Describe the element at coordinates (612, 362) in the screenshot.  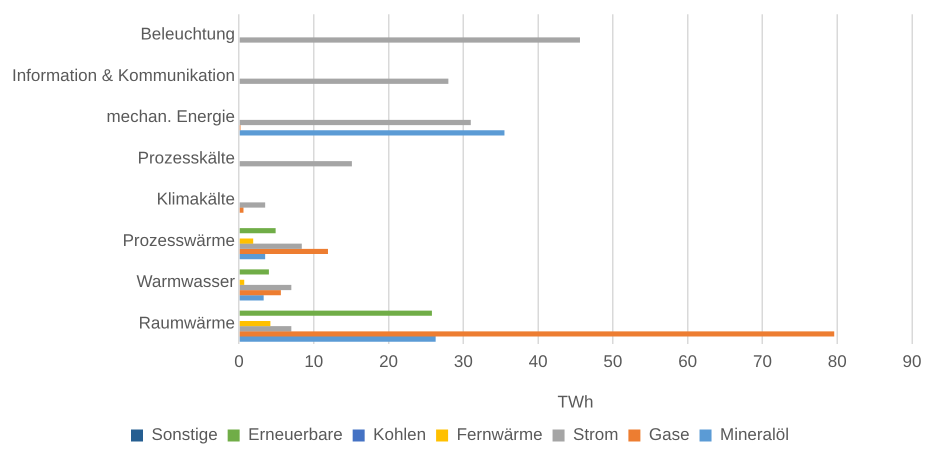
I see `x-tick-label: 50` at that location.